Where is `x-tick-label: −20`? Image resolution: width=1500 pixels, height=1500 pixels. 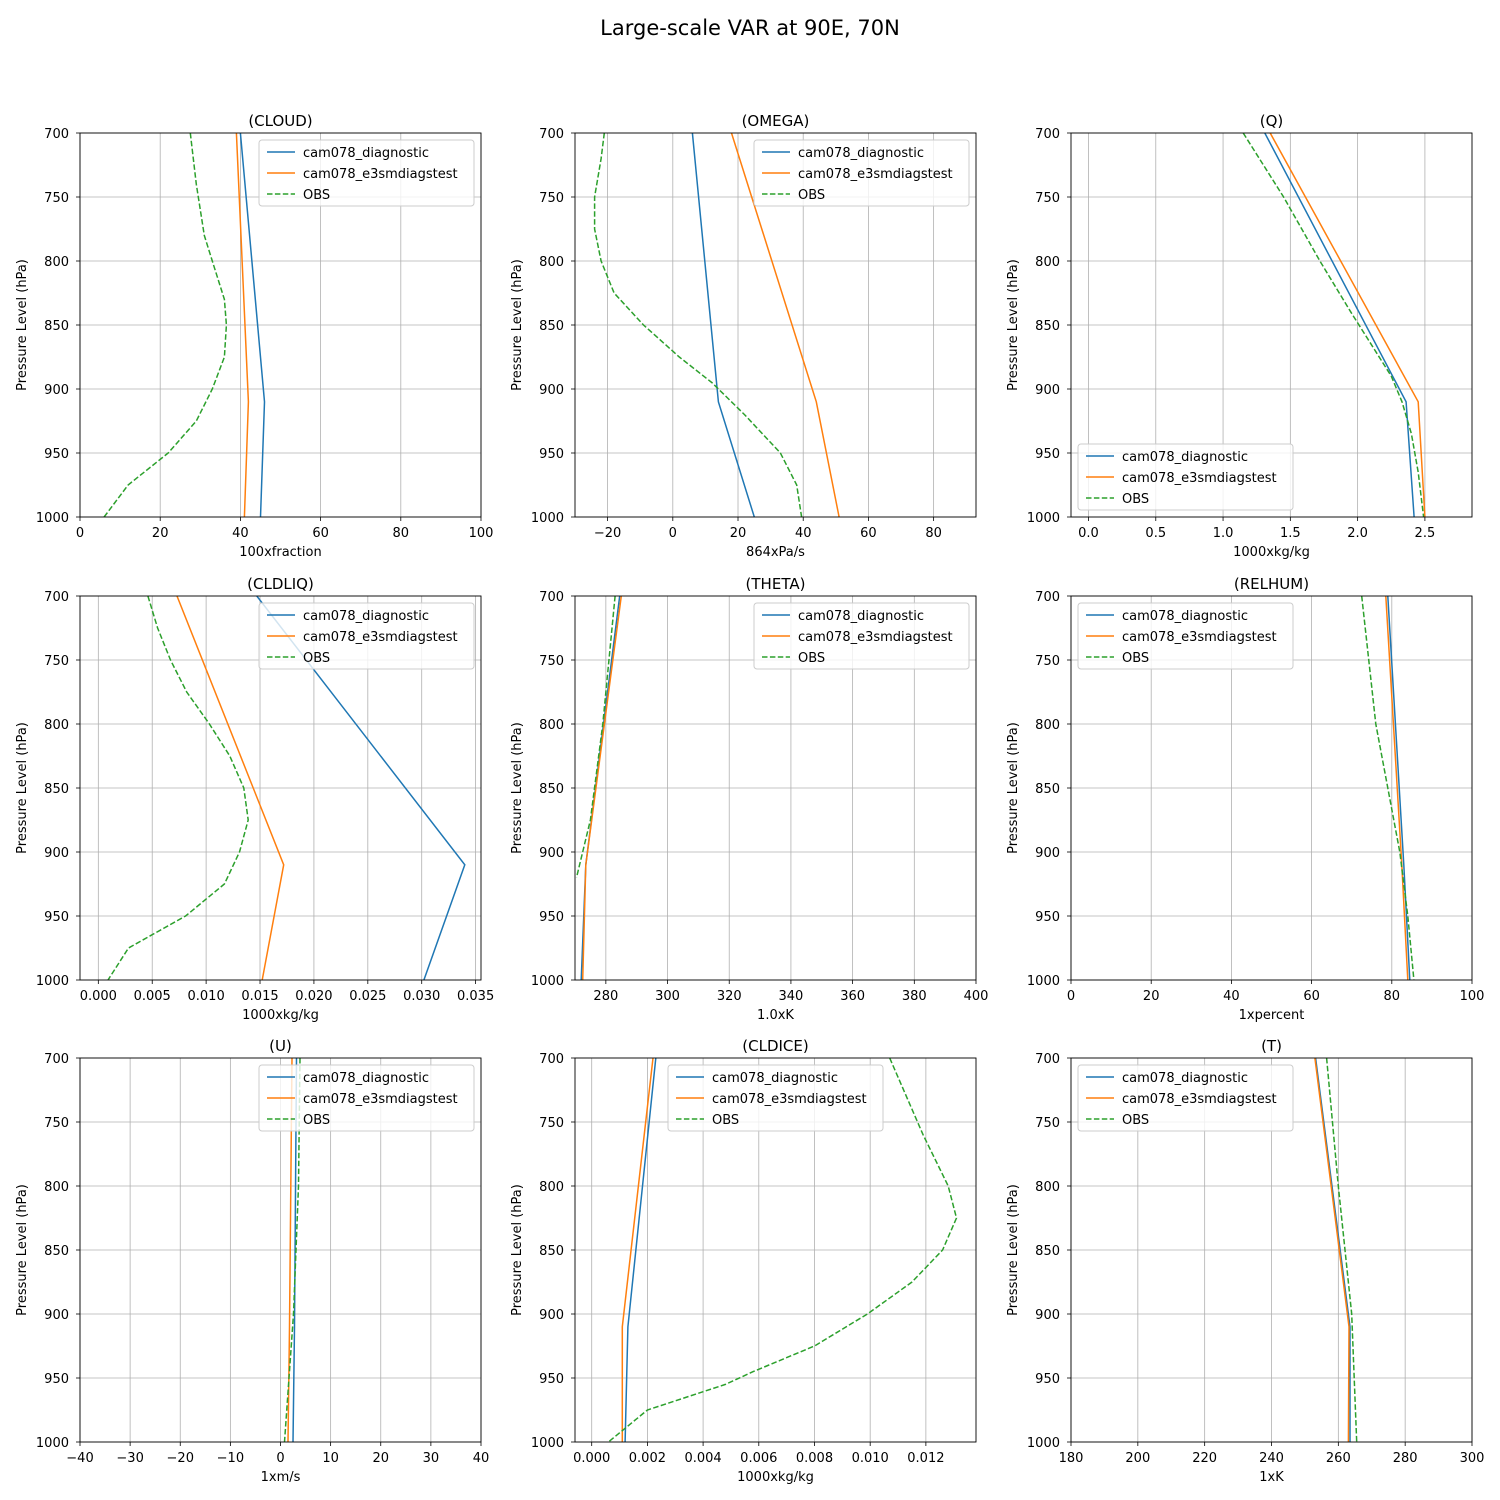
x-tick-label: −20 is located at coordinates (180, 1458).